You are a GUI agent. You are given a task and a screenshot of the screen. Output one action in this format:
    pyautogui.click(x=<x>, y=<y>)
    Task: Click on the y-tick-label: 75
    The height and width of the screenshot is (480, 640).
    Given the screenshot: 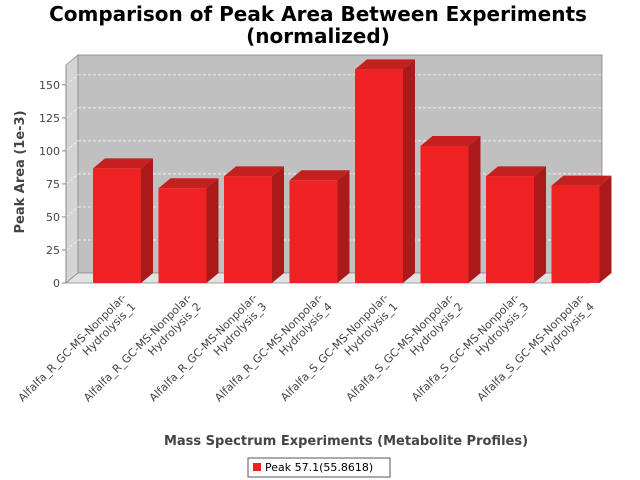 What is the action you would take?
    pyautogui.click(x=53, y=184)
    